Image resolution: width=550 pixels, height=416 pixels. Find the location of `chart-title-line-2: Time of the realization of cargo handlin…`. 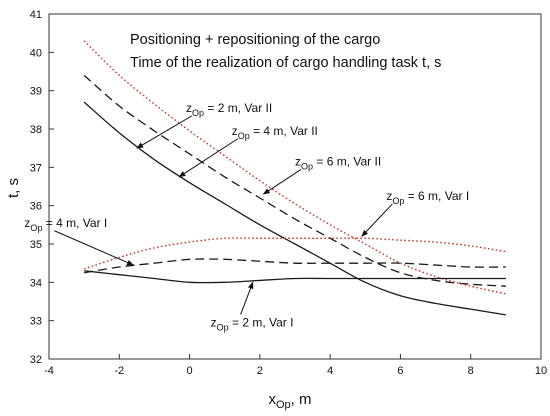

chart-title-line-2: Time of the realization of cargo handlin… is located at coordinates (285, 63).